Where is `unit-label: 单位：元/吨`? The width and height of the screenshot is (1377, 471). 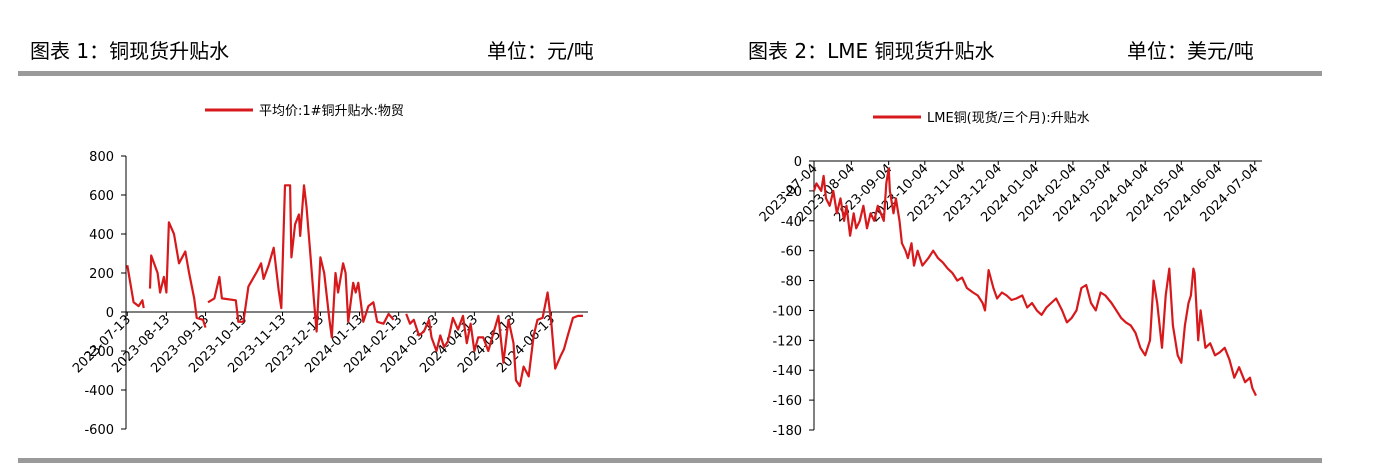
unit-label: 单位：元/吨 is located at coordinates (540, 51).